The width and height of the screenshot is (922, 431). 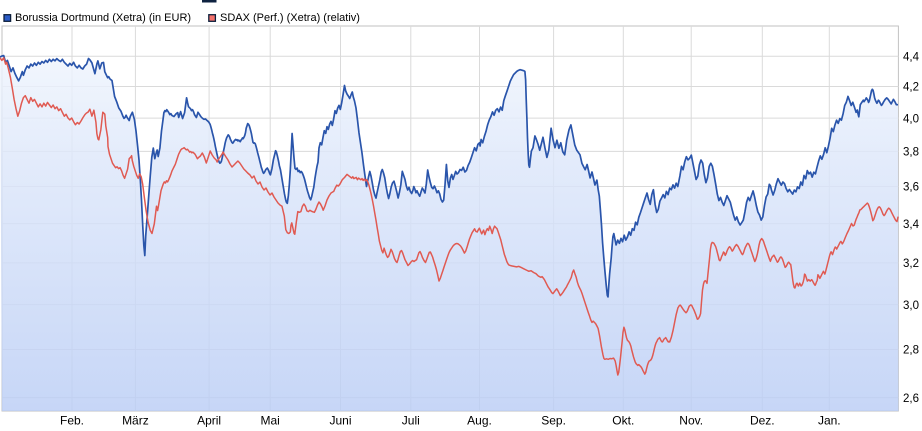 I want to click on svg-text: SDAX (Perf.) (Xetra) (relativ), so click(x=290, y=18).